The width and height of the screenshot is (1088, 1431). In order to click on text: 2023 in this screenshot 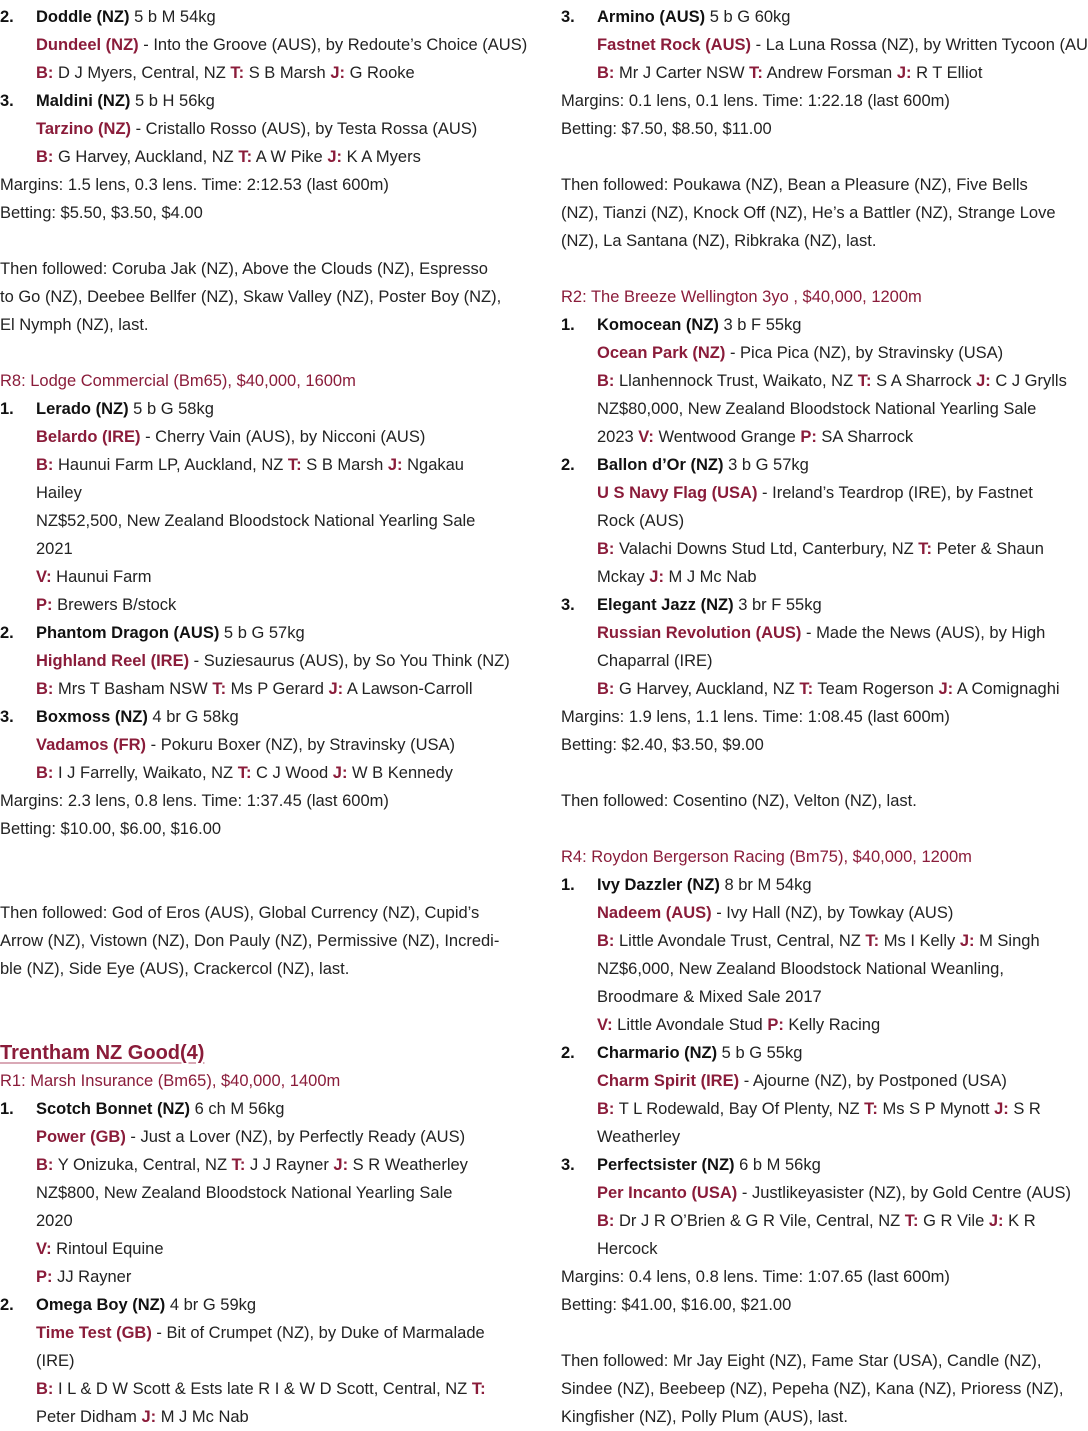, I will do `click(618, 437)`.